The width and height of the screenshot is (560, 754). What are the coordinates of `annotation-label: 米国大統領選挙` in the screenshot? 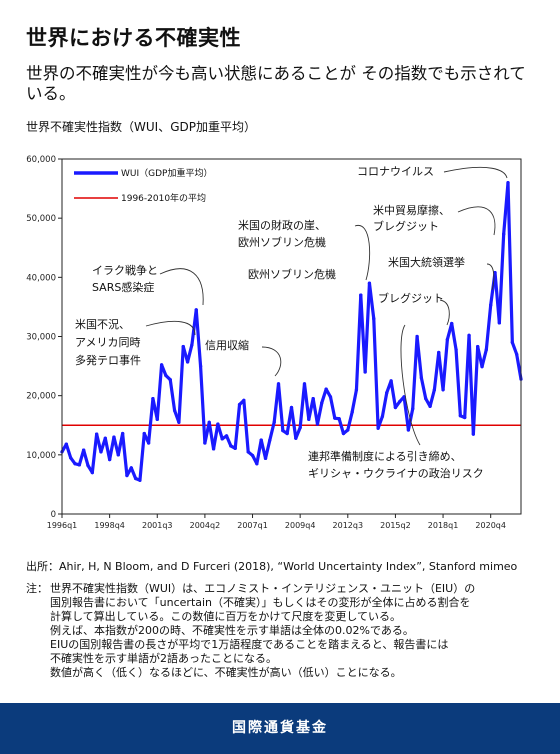 It's located at (426, 262).